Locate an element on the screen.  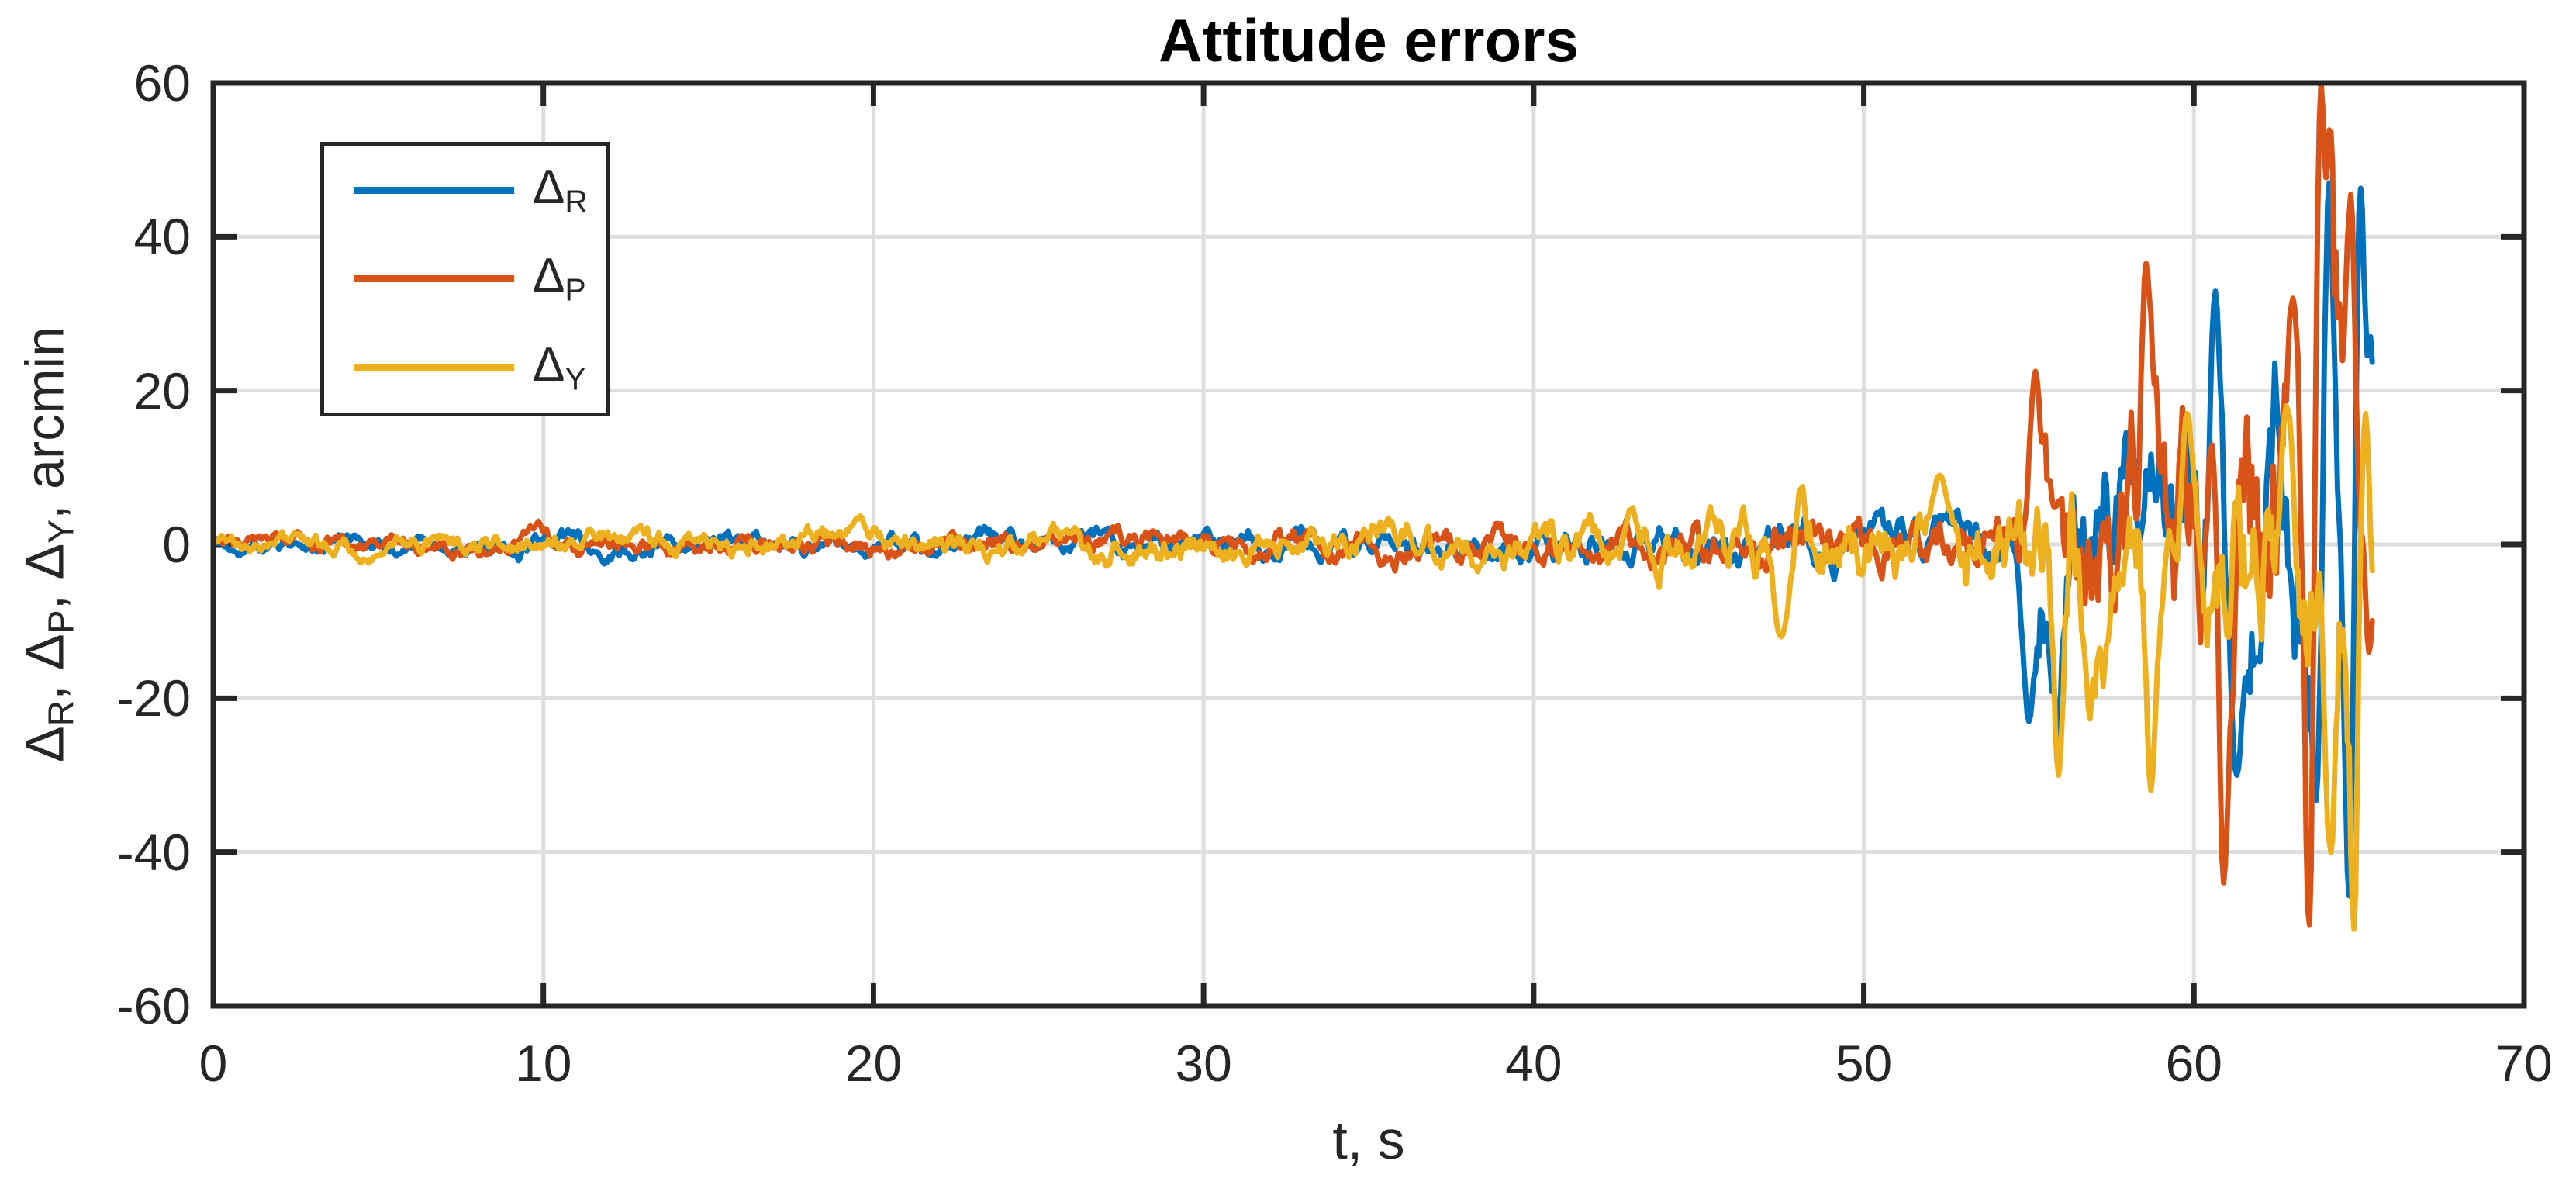
y-label-part: , arcmin is located at coordinates (44, 423).